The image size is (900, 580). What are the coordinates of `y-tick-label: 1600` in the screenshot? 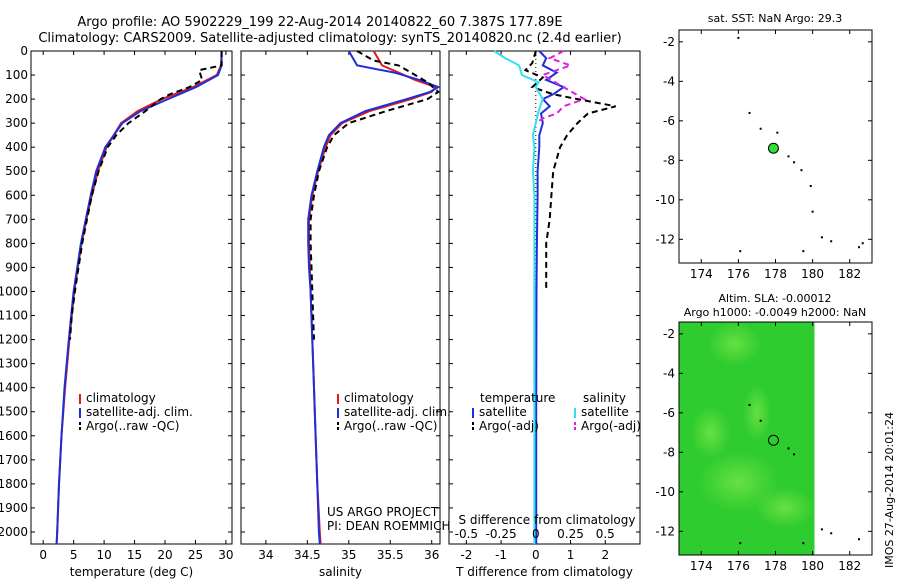 It's located at (14, 436).